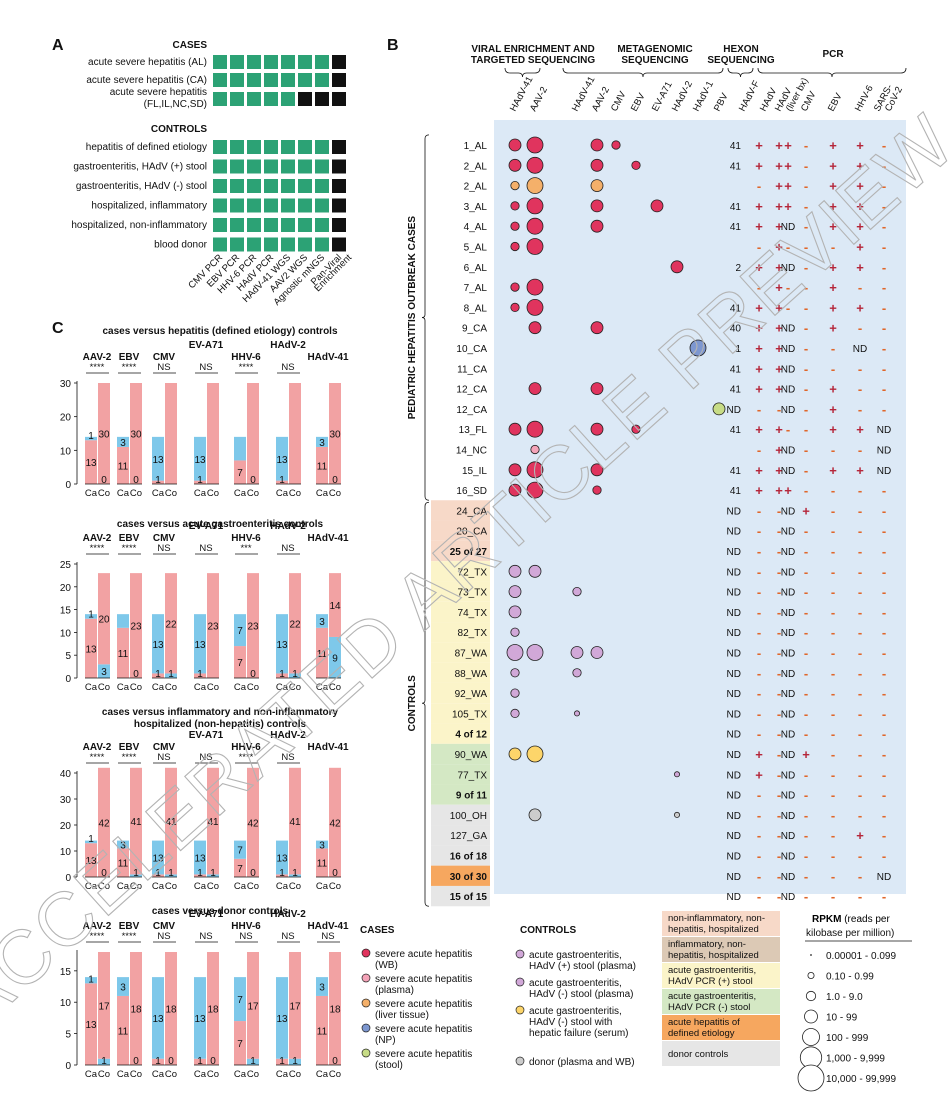  I want to click on virus-header: HHV-6, so click(246, 357).